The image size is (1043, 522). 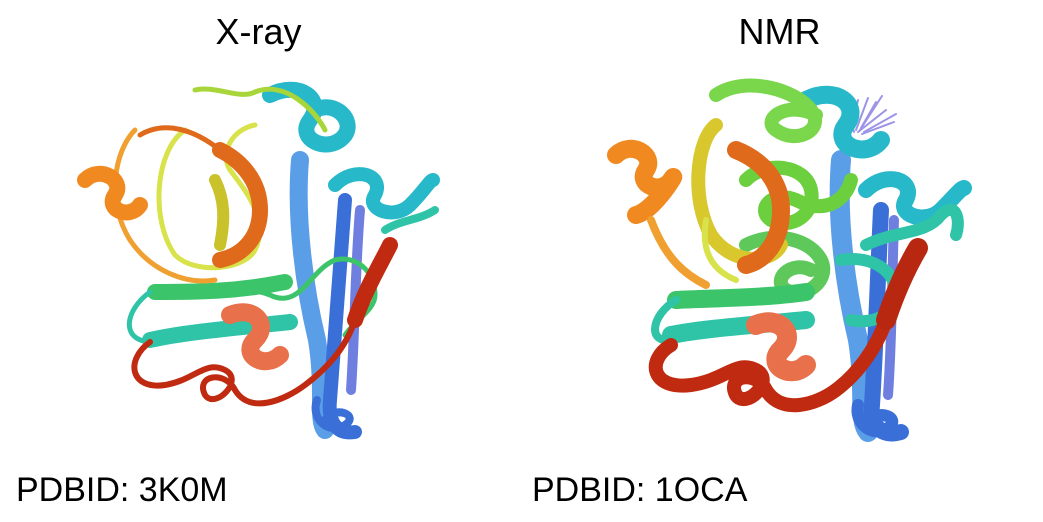 I want to click on nmr-loop-orange, so click(x=678, y=252).